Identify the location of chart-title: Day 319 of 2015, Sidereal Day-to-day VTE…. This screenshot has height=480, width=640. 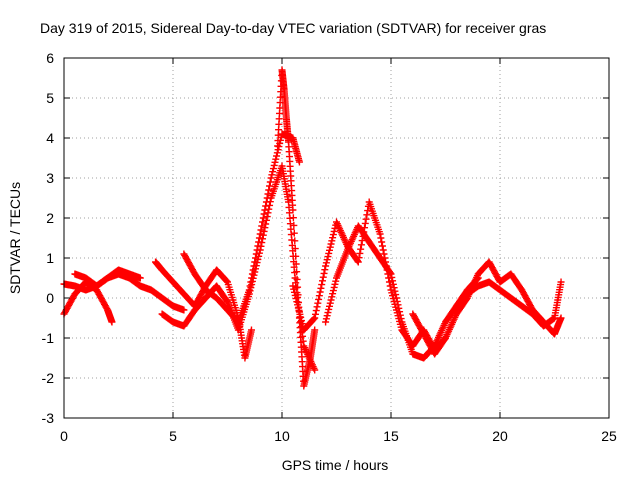
(293, 28).